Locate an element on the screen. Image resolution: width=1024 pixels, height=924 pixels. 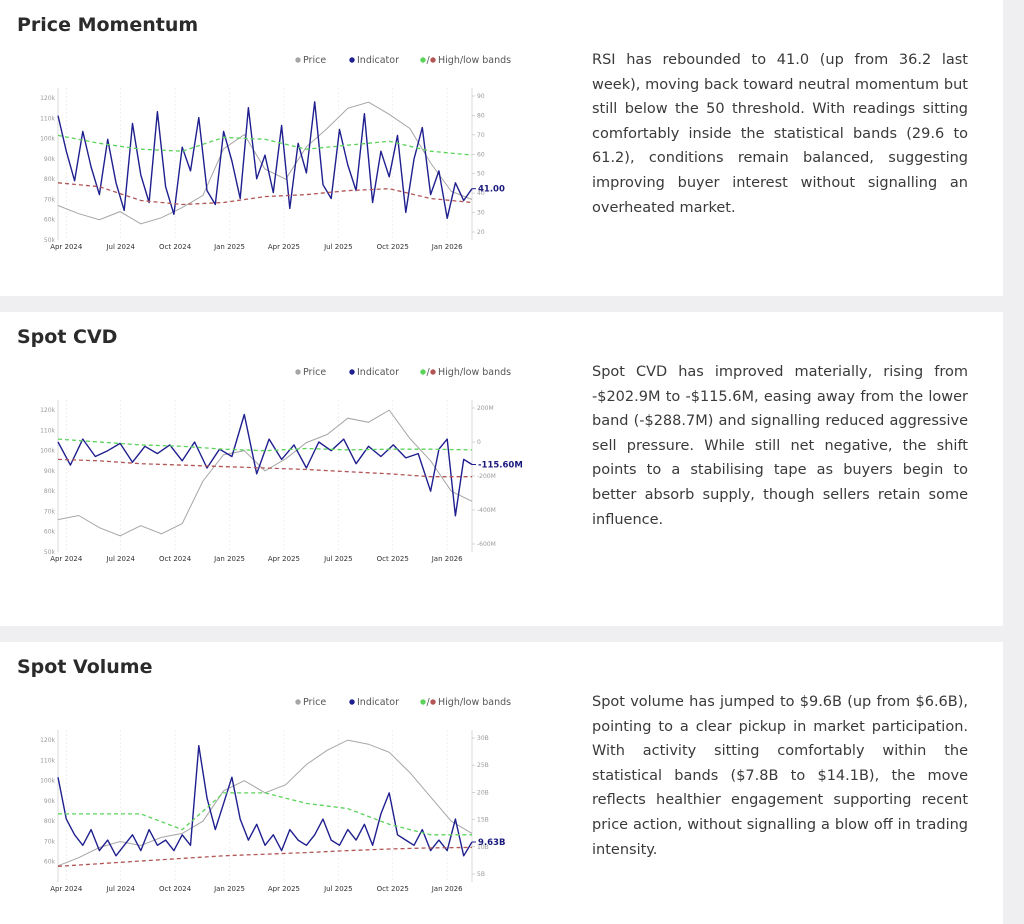
y-right-tick-label: -400M is located at coordinates (486, 510).